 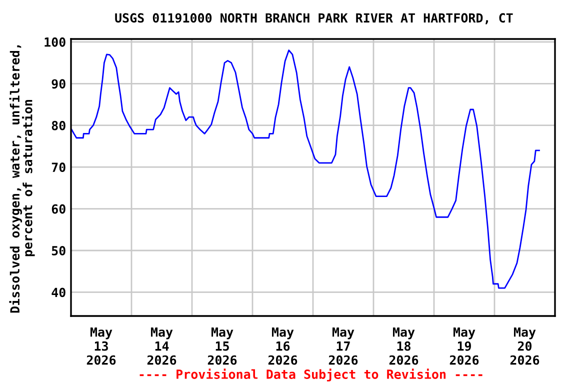 I want to click on chart-title: USGS 01191000 NORTH BRANCH PARK RIVER AT HARTFORD, CT, so click(x=314, y=18).